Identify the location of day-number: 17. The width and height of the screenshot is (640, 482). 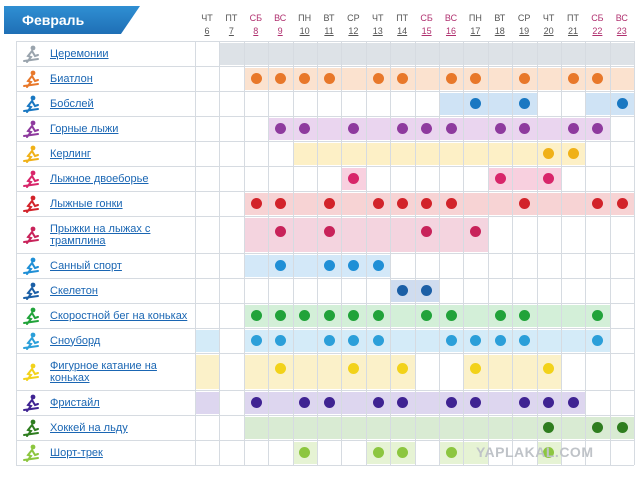
(475, 31).